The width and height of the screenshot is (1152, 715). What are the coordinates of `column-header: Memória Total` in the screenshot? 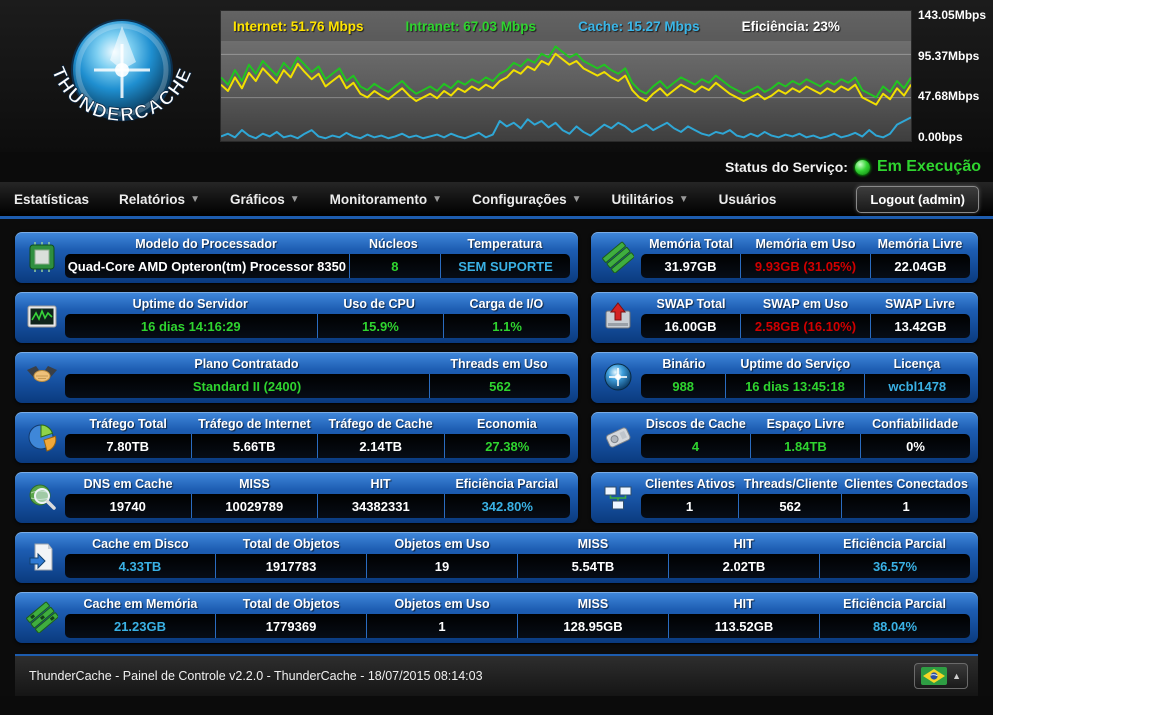 It's located at (691, 244).